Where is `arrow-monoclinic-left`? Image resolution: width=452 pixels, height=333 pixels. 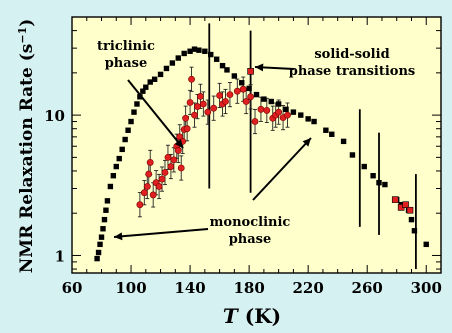
arrow-monoclinic-left is located at coordinates (161, 233).